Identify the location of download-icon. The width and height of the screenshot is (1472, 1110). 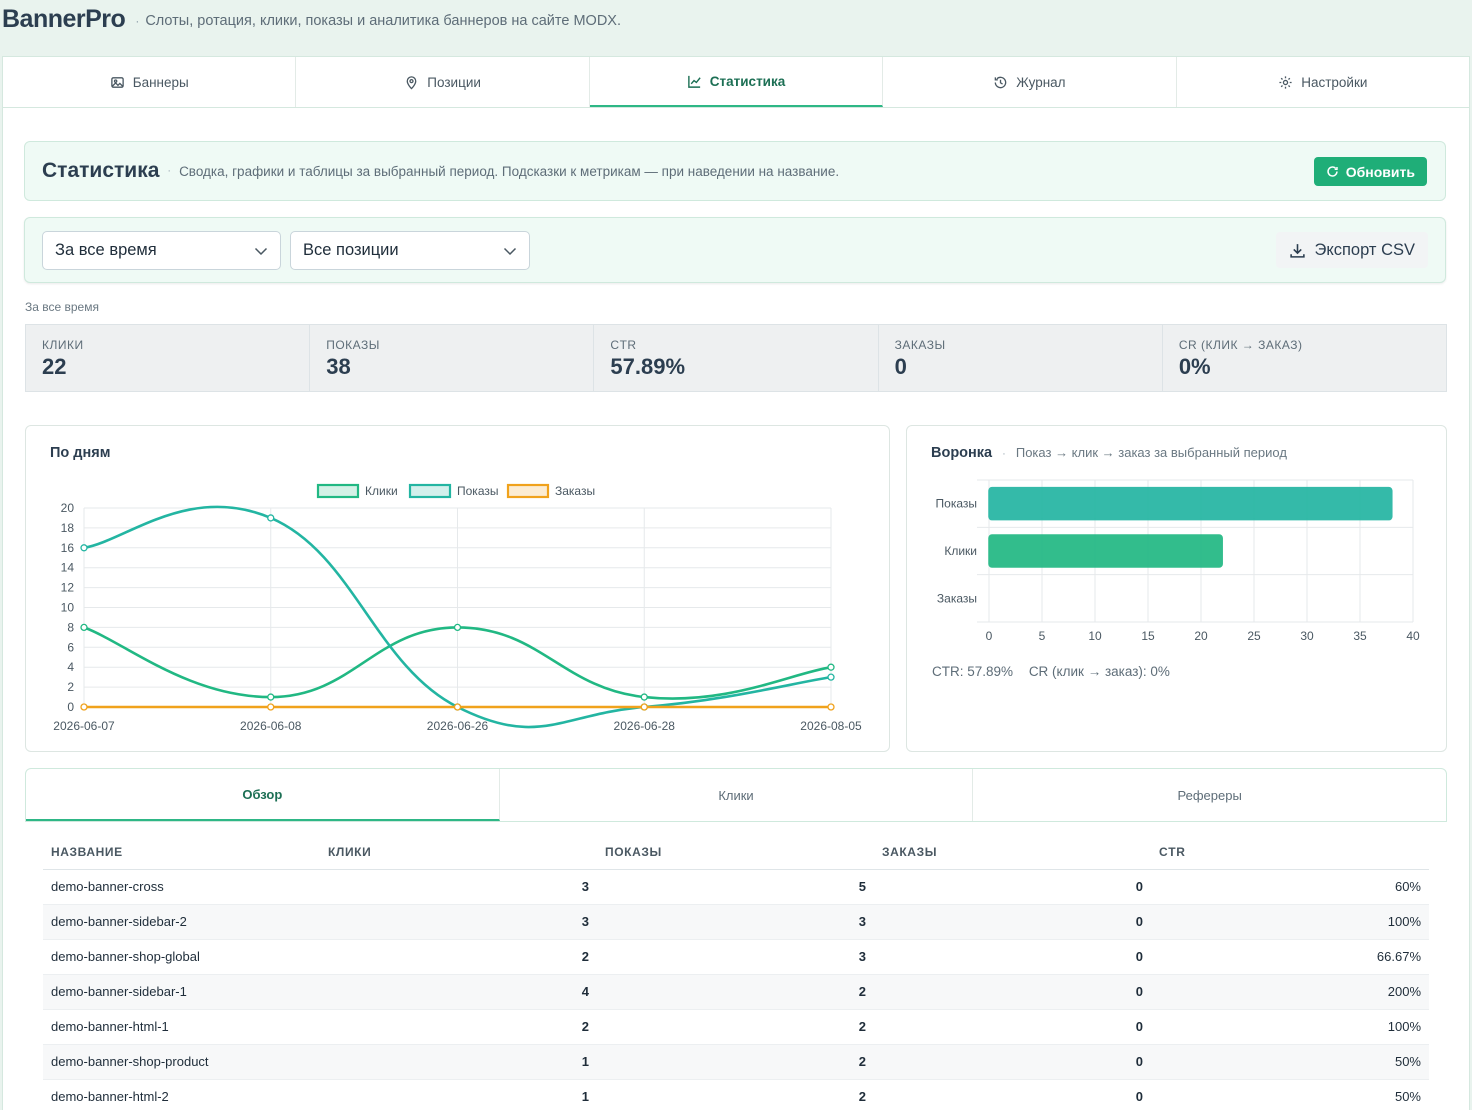
(1298, 250).